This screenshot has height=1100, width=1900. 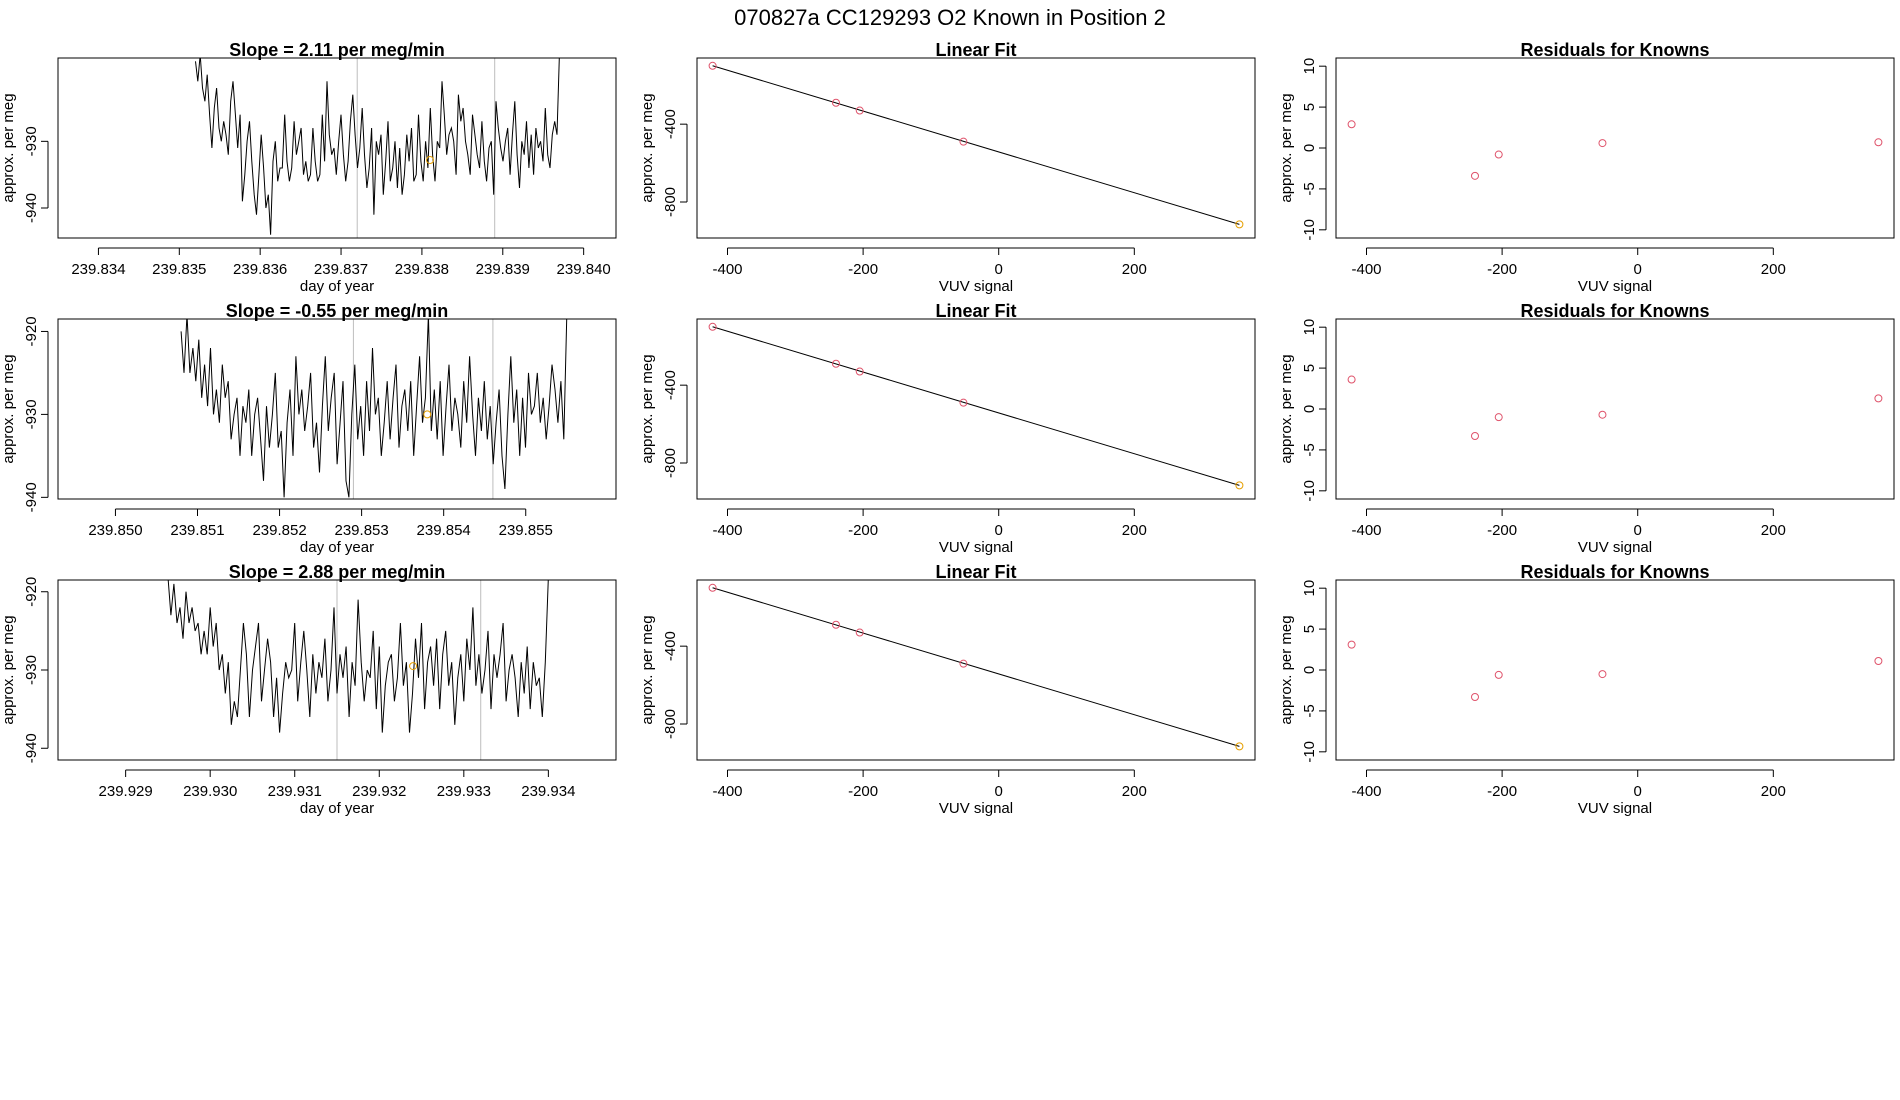 I want to click on y-tick-label: -930, so click(x=31, y=141).